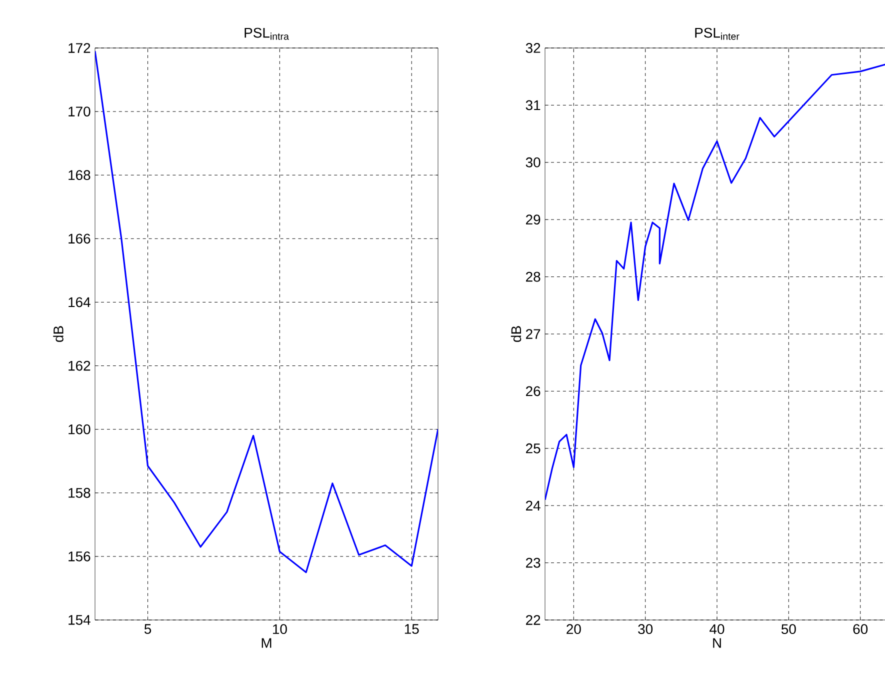 The width and height of the screenshot is (885, 677). Describe the element at coordinates (79, 111) in the screenshot. I see `y-tick-label: 170` at that location.